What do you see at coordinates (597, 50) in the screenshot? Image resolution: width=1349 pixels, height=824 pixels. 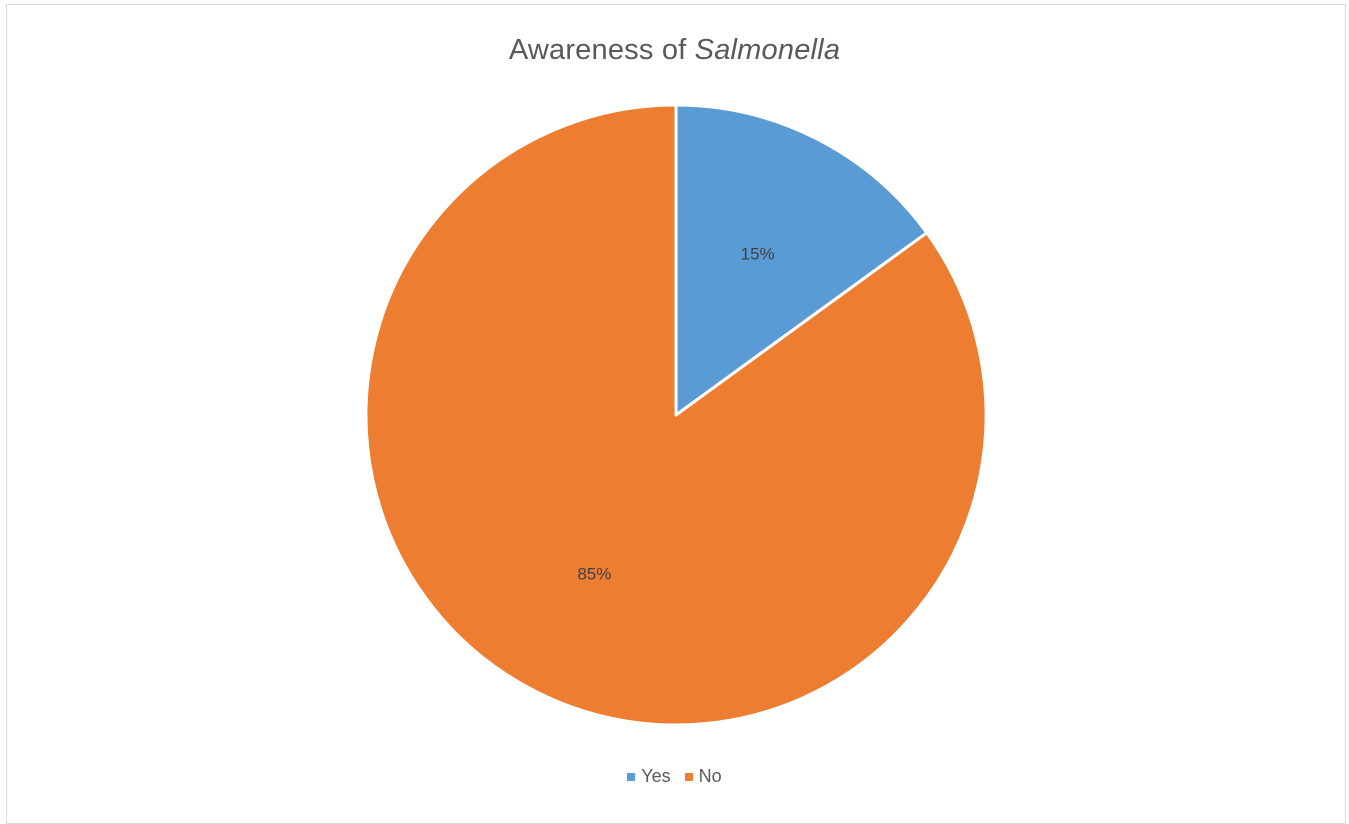 I see `chart-title-text: Awareness of` at bounding box center [597, 50].